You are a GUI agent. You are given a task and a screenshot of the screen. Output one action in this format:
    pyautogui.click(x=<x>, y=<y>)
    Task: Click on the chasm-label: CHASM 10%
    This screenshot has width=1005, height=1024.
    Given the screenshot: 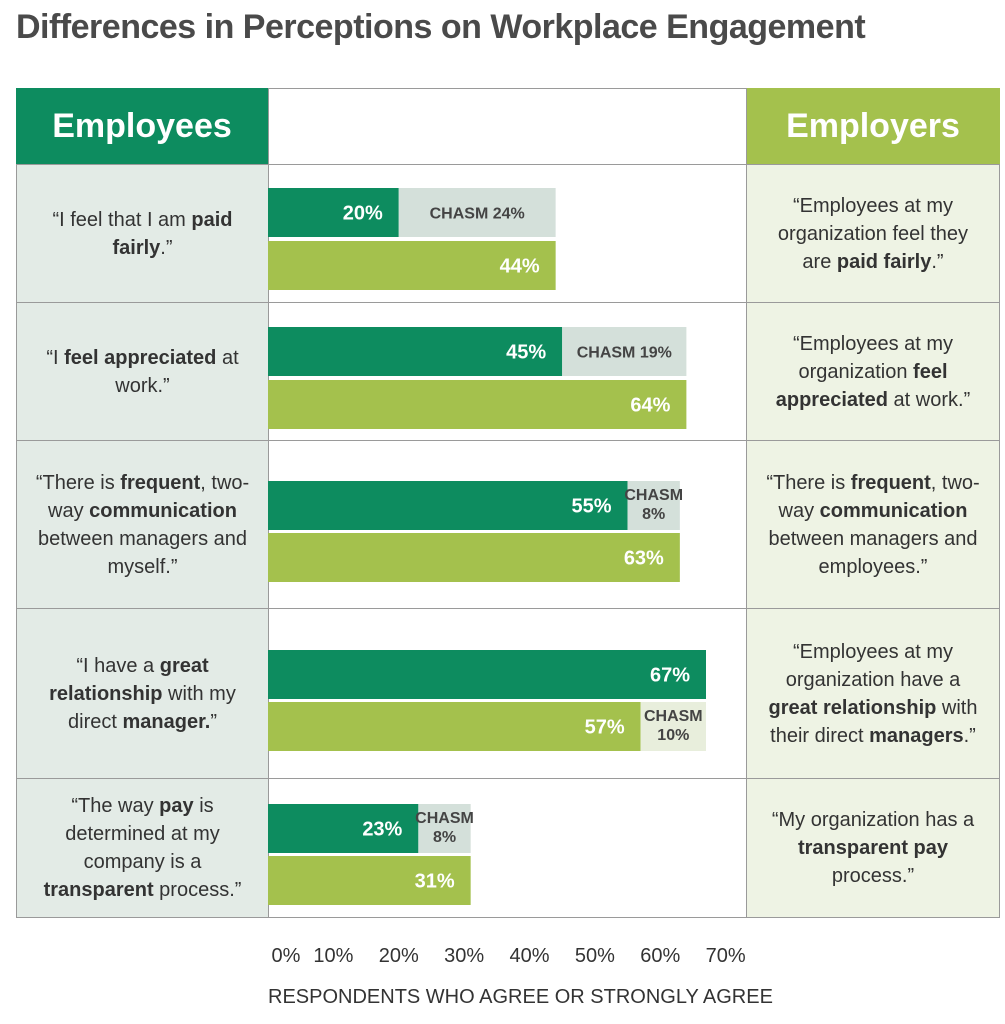 What is the action you would take?
    pyautogui.click(x=673, y=726)
    